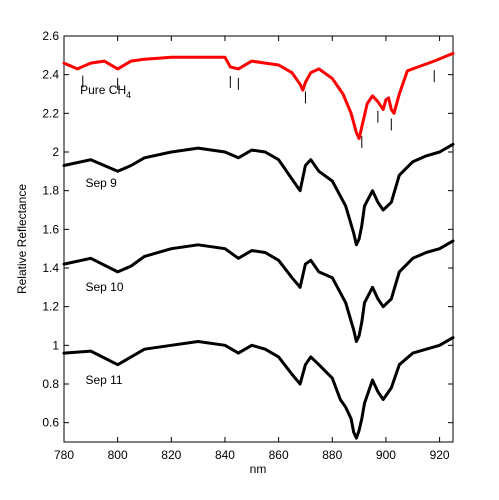 This screenshot has width=499, height=500. Describe the element at coordinates (118, 455) in the screenshot. I see `x-tick-label-1: 800` at that location.